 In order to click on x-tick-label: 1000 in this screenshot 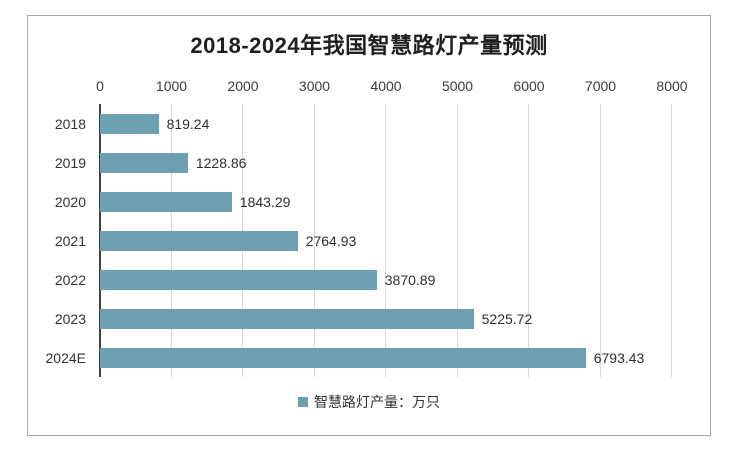, I will do `click(171, 86)`.